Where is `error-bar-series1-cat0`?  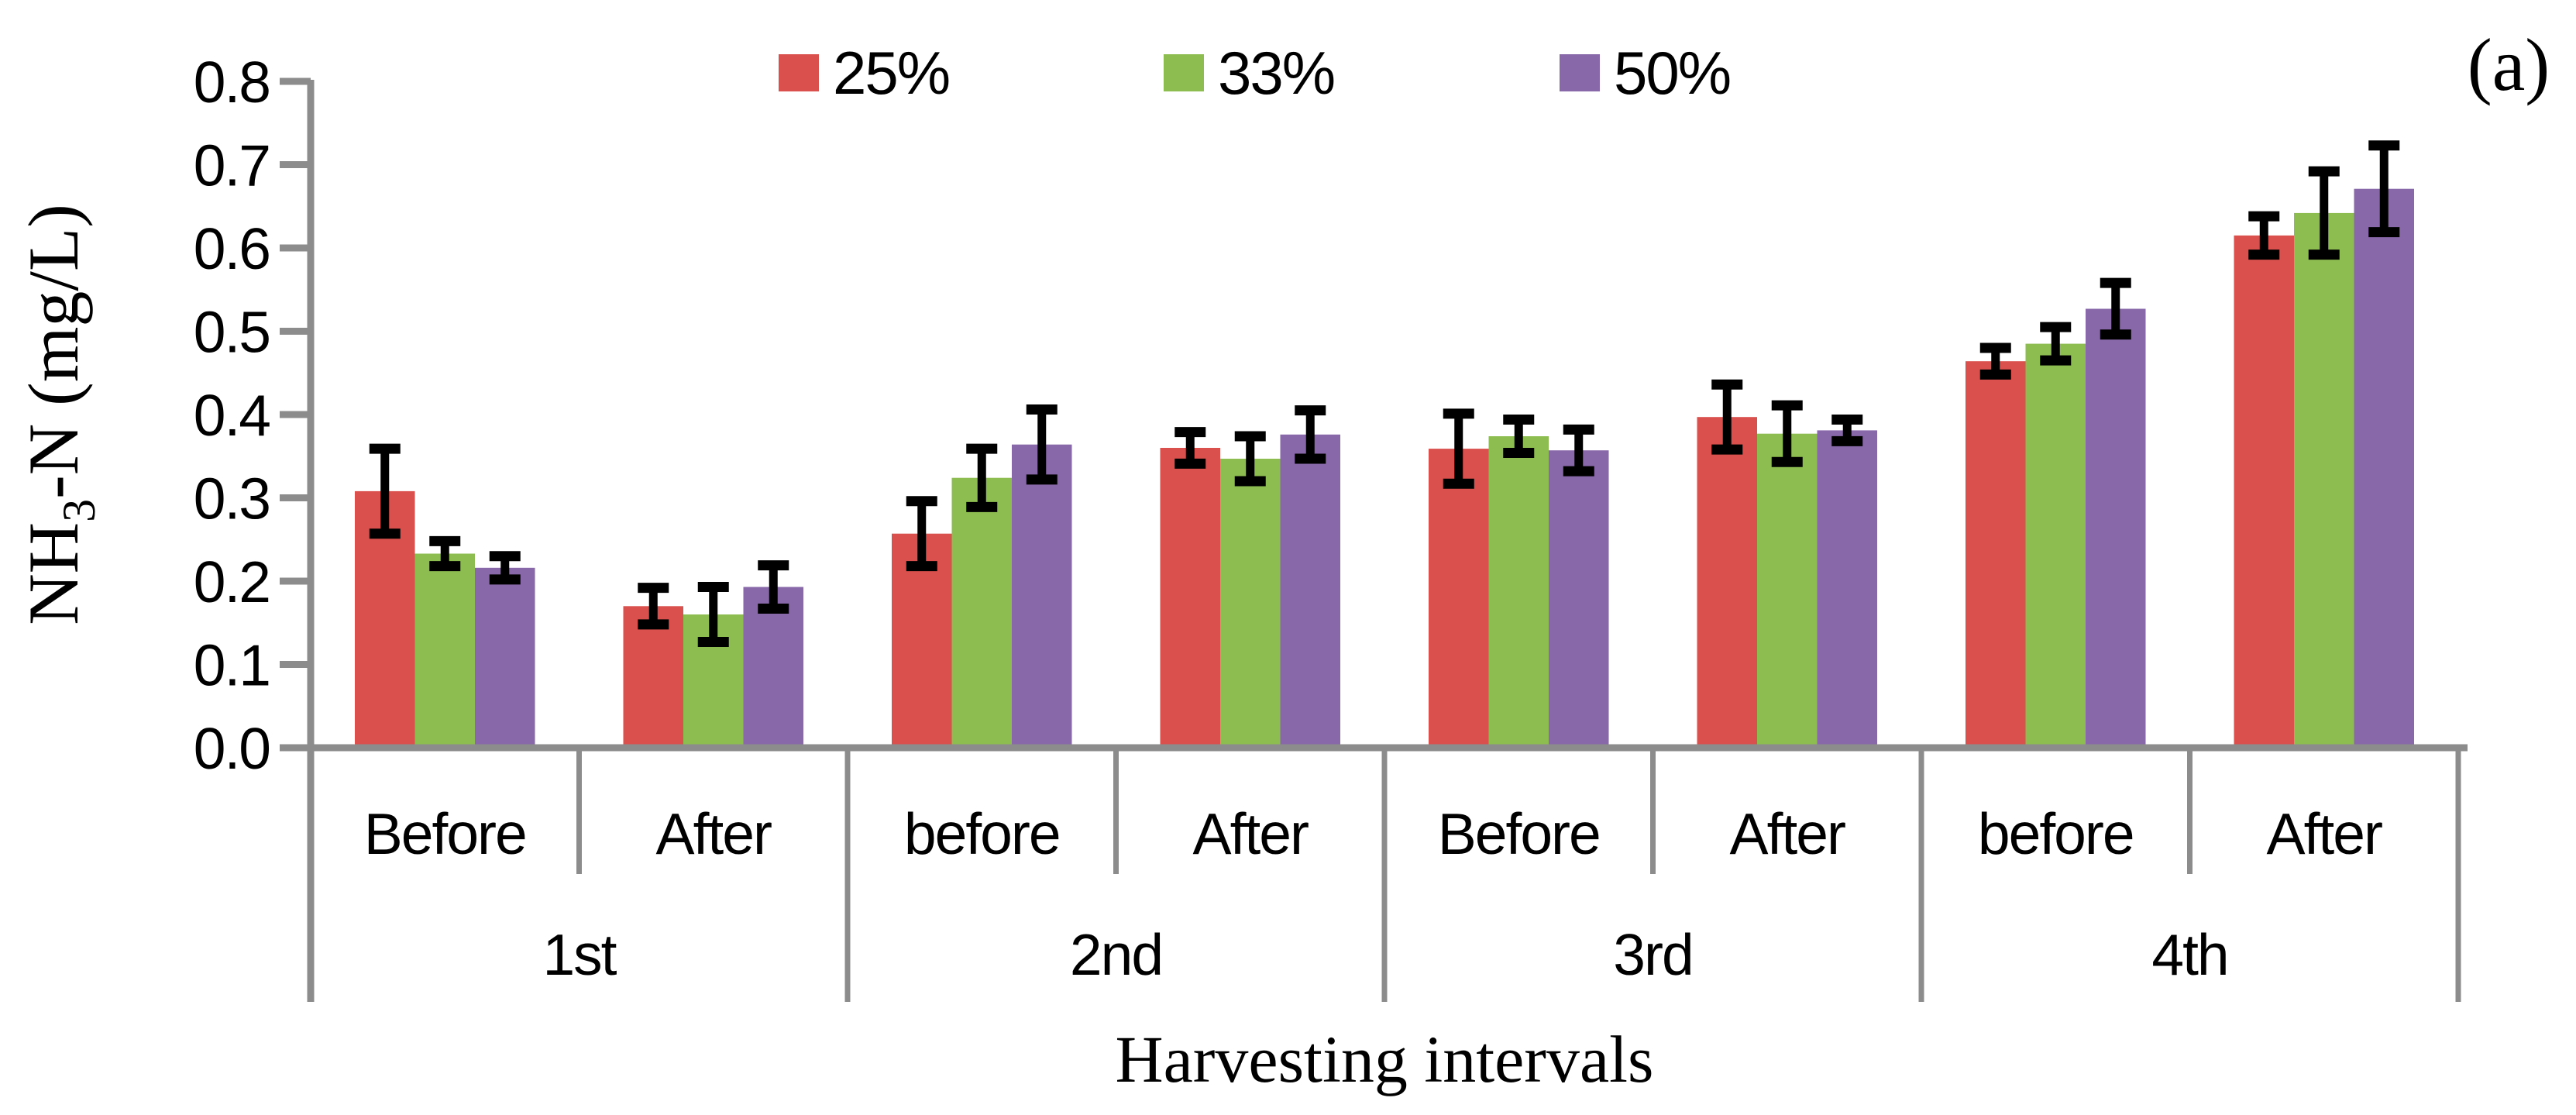
error-bar-series1-cat0 is located at coordinates (445, 553).